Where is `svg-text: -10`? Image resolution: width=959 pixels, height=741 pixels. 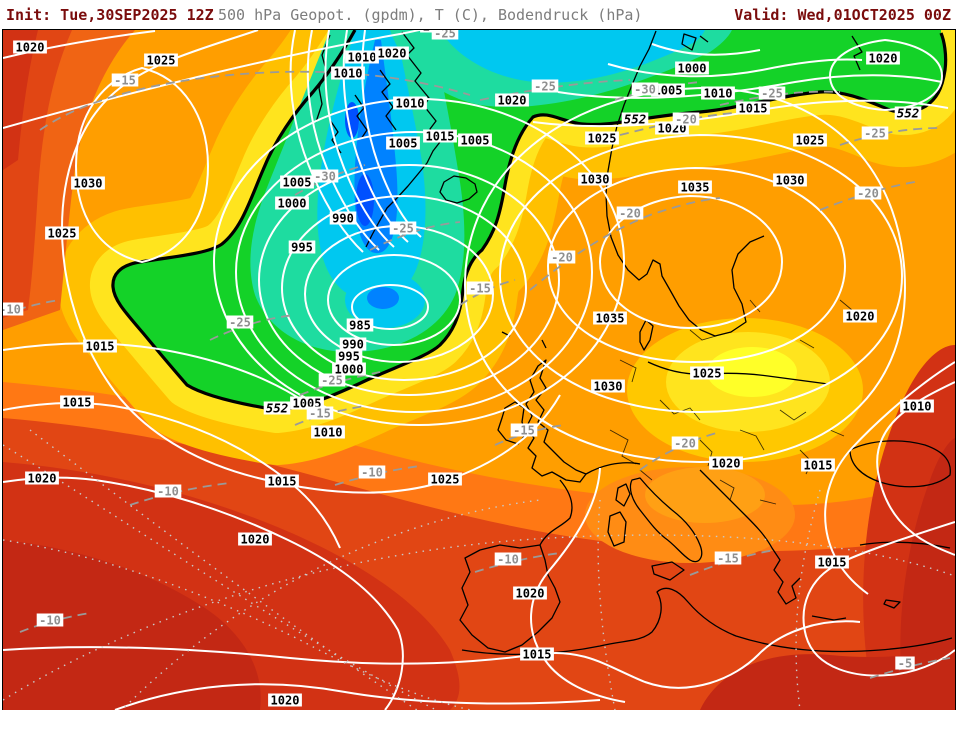
svg-text: -10 is located at coordinates (12, 310).